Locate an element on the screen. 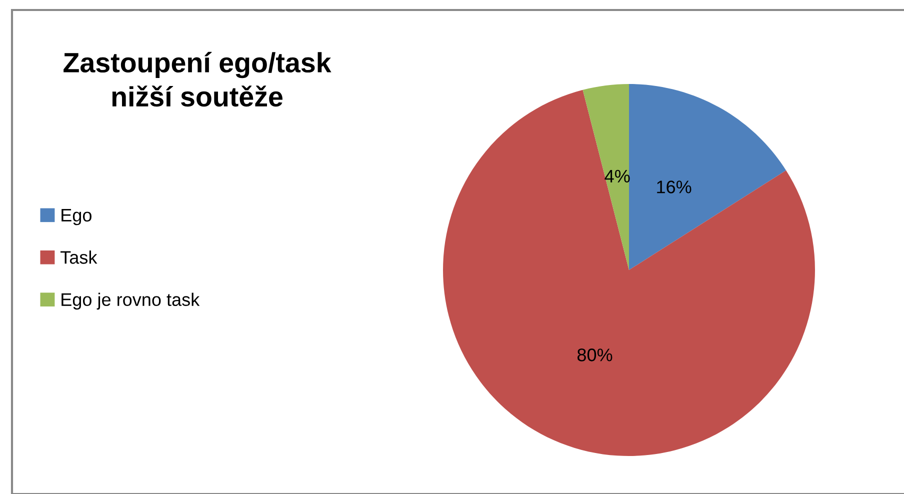 This screenshot has width=904, height=494. legend-label: Ego je rovno task is located at coordinates (131, 301).